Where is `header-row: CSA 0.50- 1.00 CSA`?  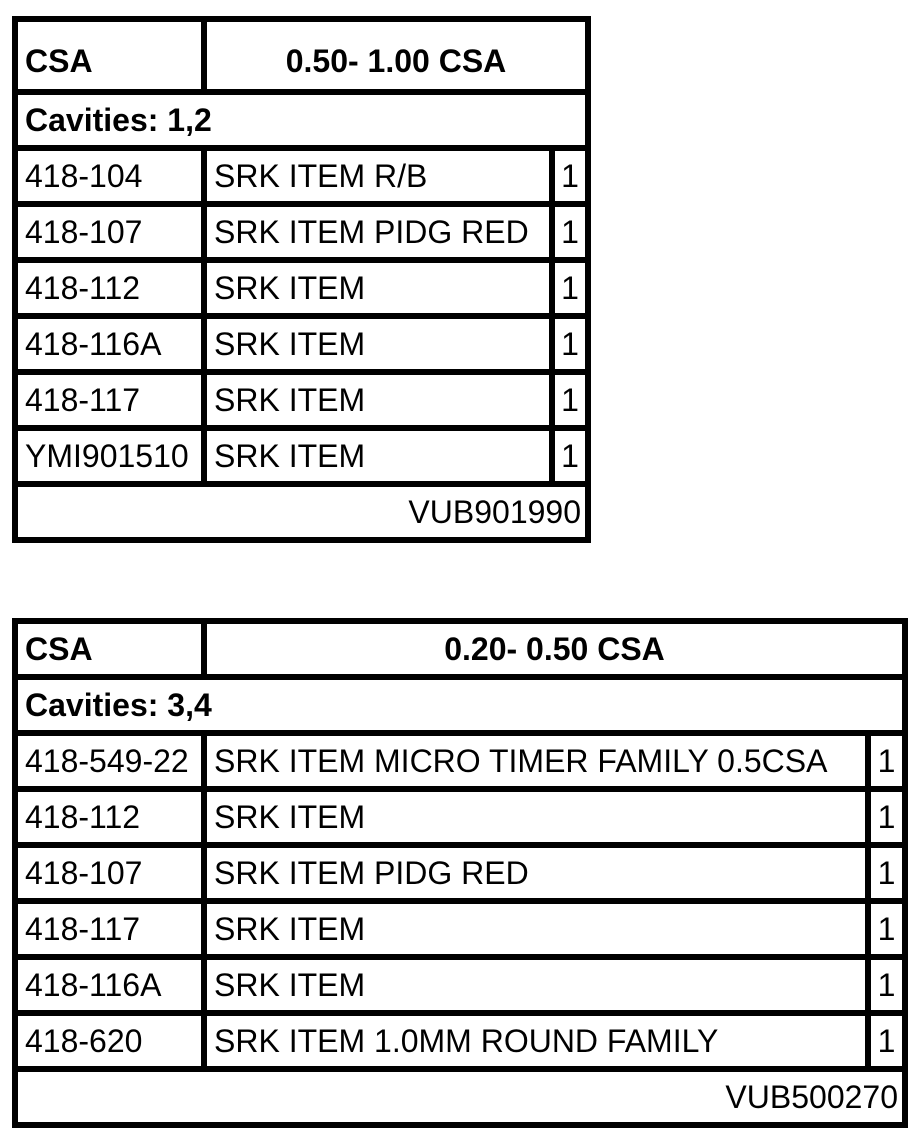
header-row: CSA 0.50- 1.00 CSA is located at coordinates (301, 55).